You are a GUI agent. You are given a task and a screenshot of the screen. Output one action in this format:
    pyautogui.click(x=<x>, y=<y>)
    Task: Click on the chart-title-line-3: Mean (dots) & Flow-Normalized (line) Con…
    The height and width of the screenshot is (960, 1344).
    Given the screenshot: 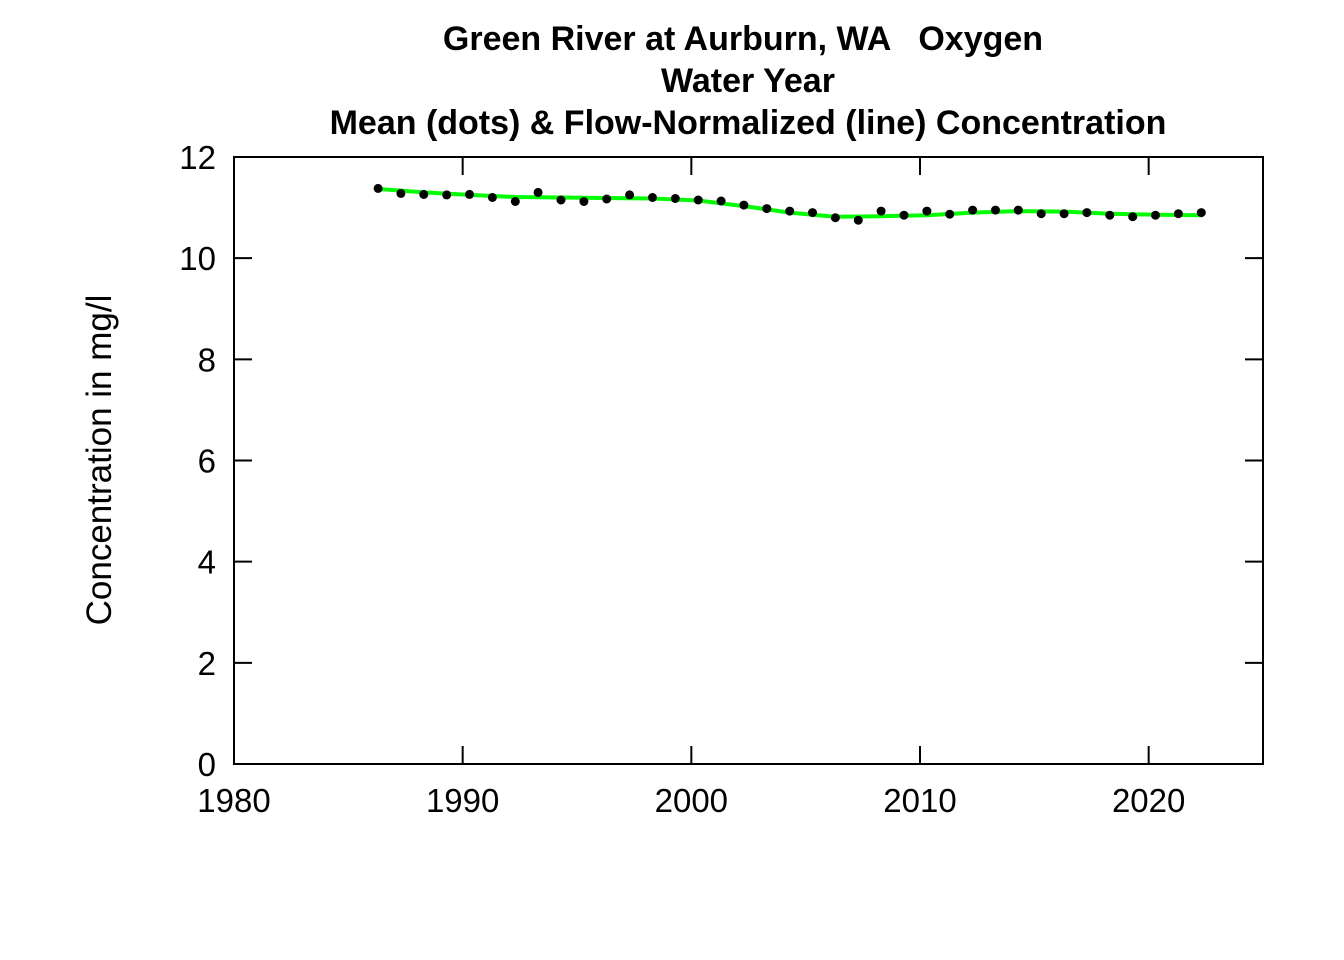 What is the action you would take?
    pyautogui.click(x=748, y=123)
    